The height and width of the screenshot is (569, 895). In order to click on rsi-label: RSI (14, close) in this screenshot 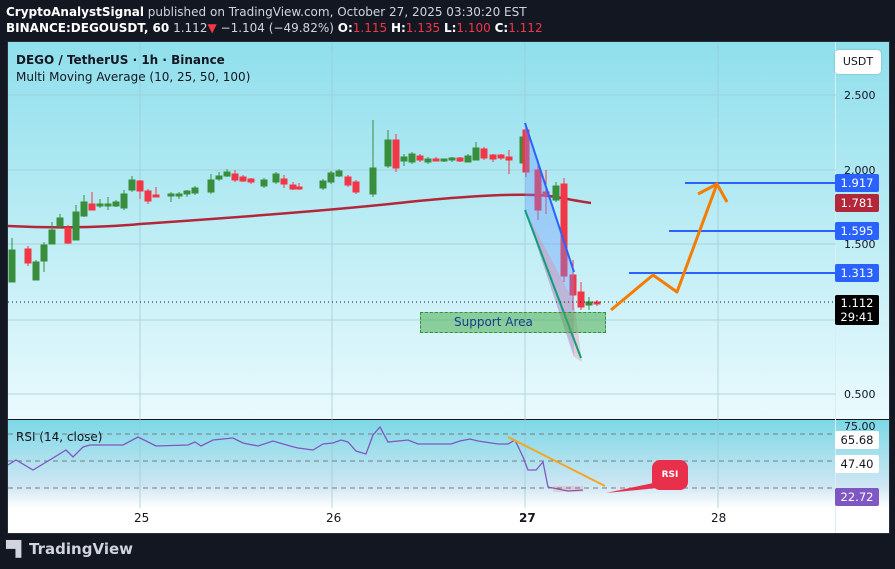, I will do `click(59, 437)`.